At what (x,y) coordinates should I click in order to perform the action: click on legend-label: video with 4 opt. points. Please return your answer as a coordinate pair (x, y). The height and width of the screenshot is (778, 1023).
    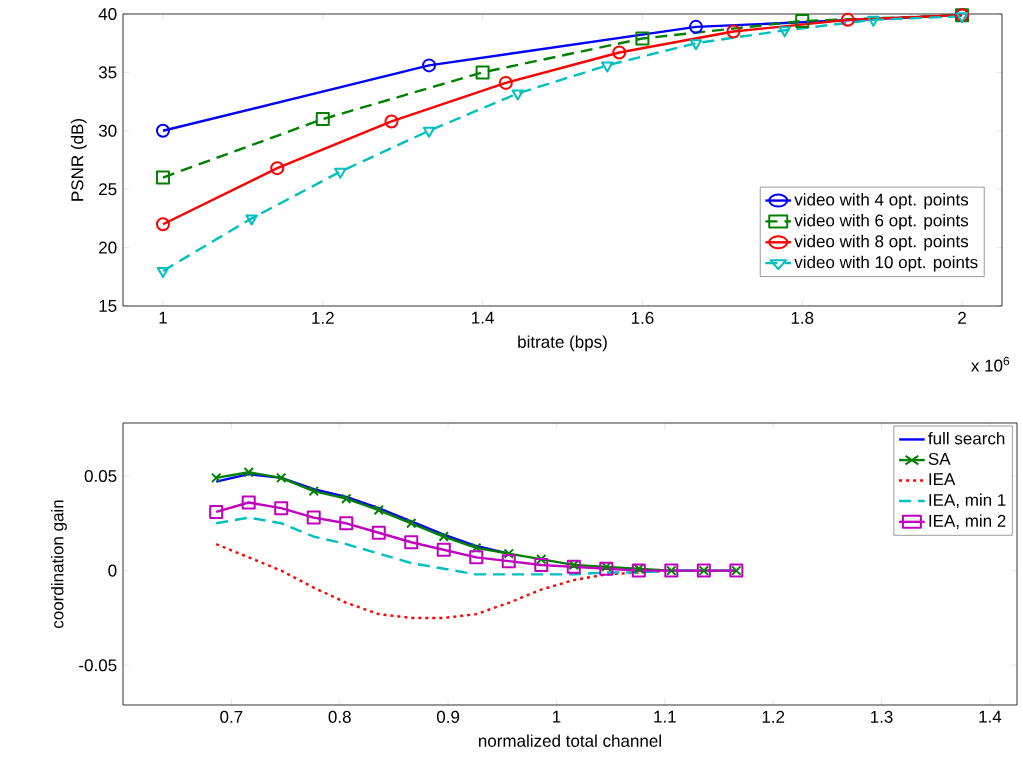
    Looking at the image, I should click on (881, 201).